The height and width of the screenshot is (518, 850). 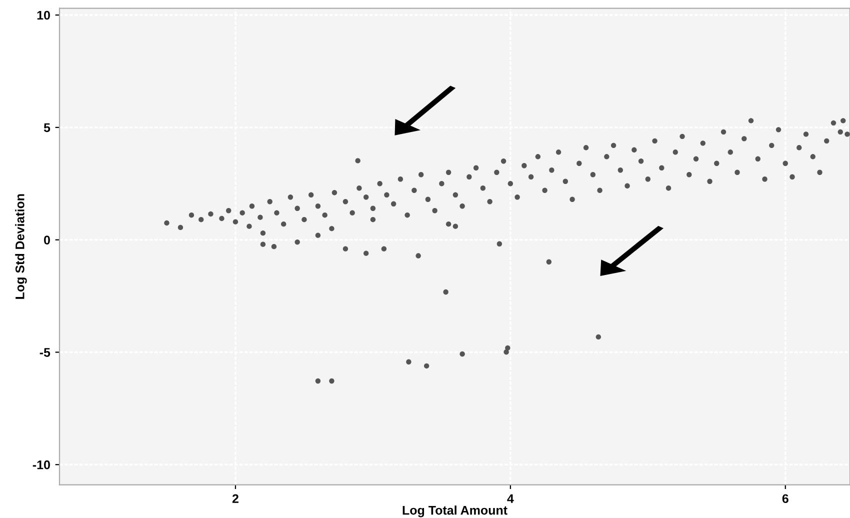 What do you see at coordinates (510, 498) in the screenshot?
I see `x-tick-label: 4` at bounding box center [510, 498].